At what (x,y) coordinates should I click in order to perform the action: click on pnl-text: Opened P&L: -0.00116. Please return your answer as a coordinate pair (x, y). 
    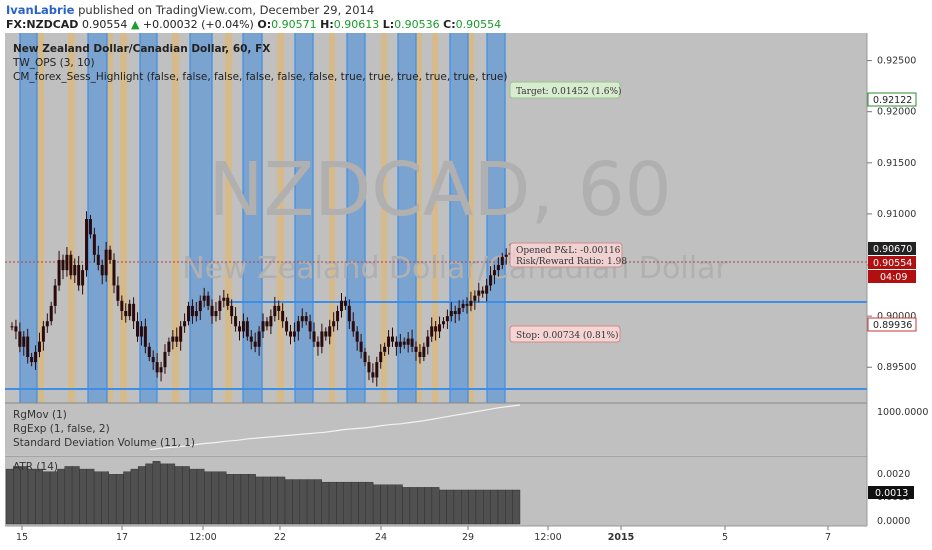
    Looking at the image, I should click on (568, 251).